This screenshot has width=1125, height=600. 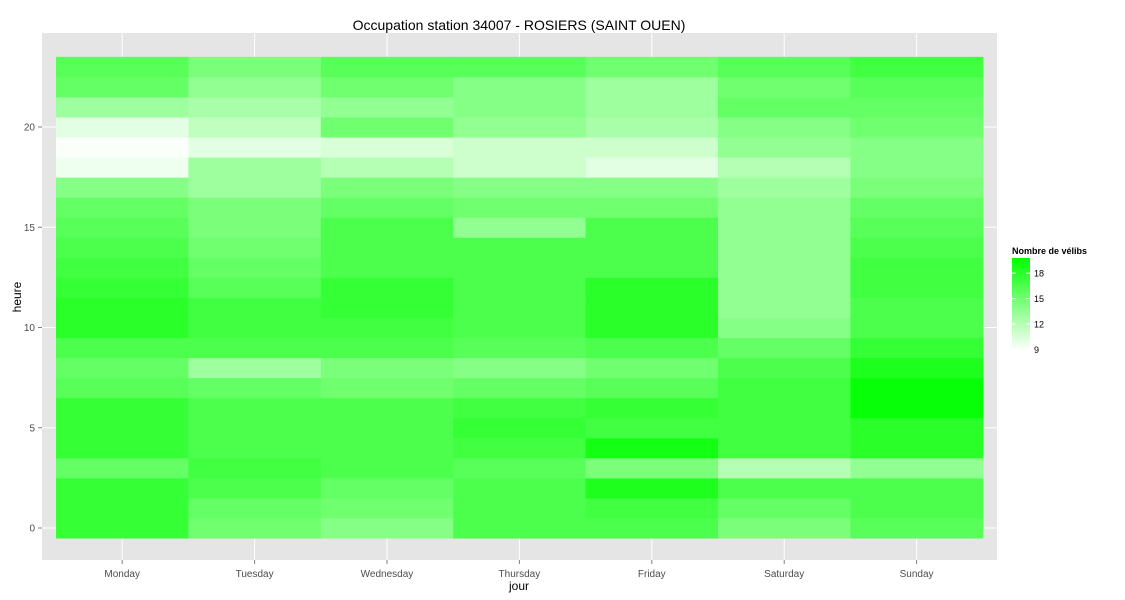 I want to click on x-tick-label: Wednesday, so click(x=387, y=574).